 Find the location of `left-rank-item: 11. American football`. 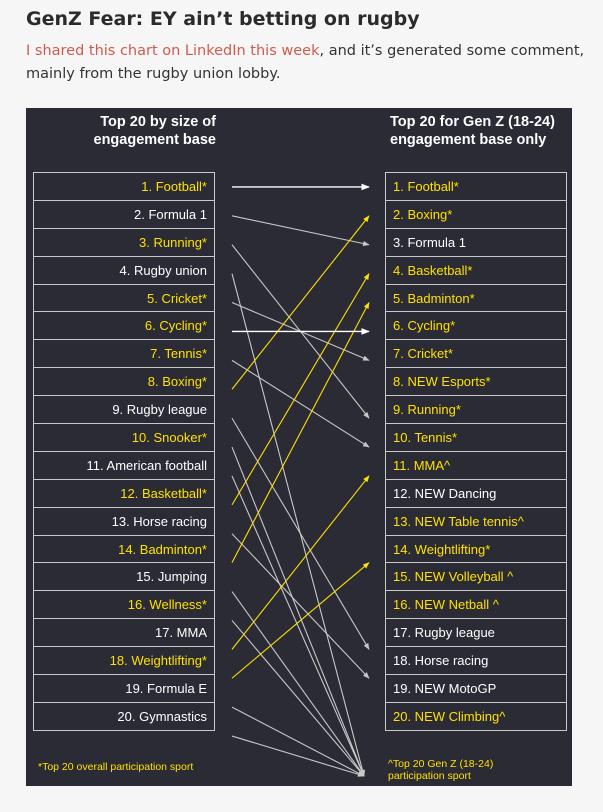

left-rank-item: 11. American football is located at coordinates (124, 465).